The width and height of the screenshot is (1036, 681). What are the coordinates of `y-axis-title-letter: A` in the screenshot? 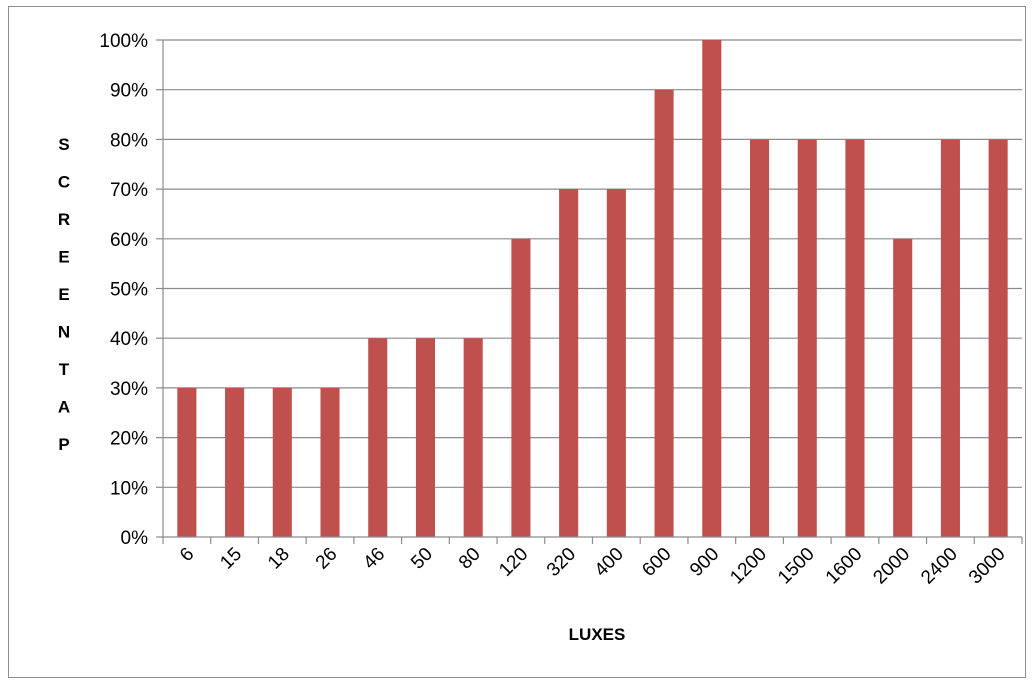 It's located at (64, 407).